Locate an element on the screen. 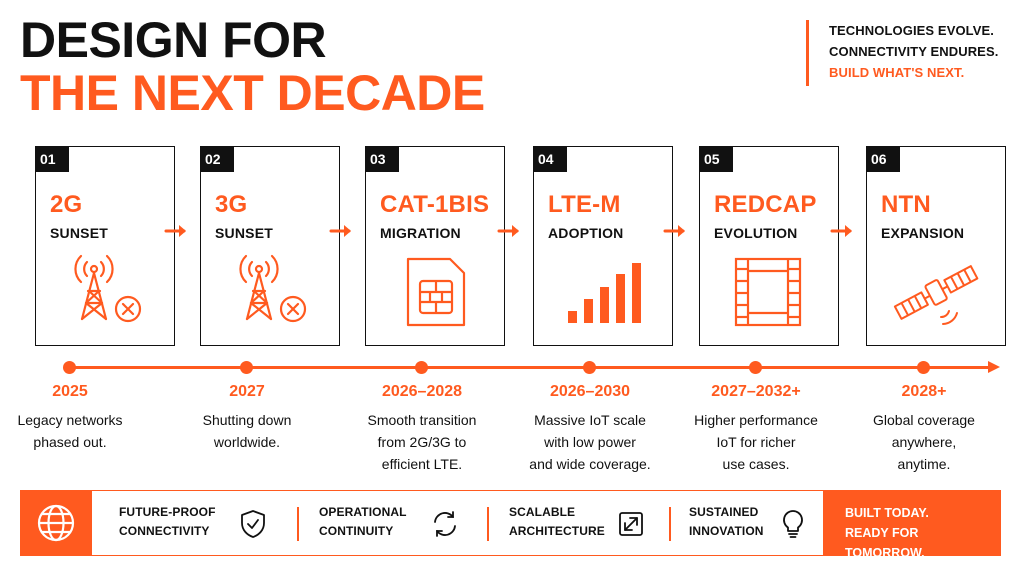 The image size is (1024, 576). step-card-lte-m: 04 LTE-M ADOPTION is located at coordinates (603, 246).